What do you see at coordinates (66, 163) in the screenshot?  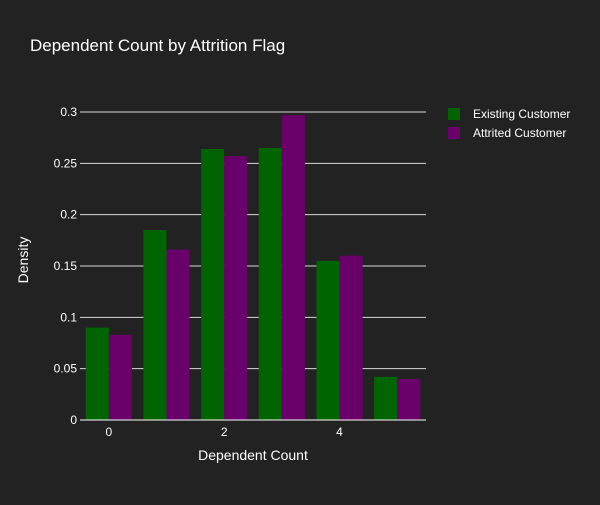 I see `y-tick-label: 0.25` at bounding box center [66, 163].